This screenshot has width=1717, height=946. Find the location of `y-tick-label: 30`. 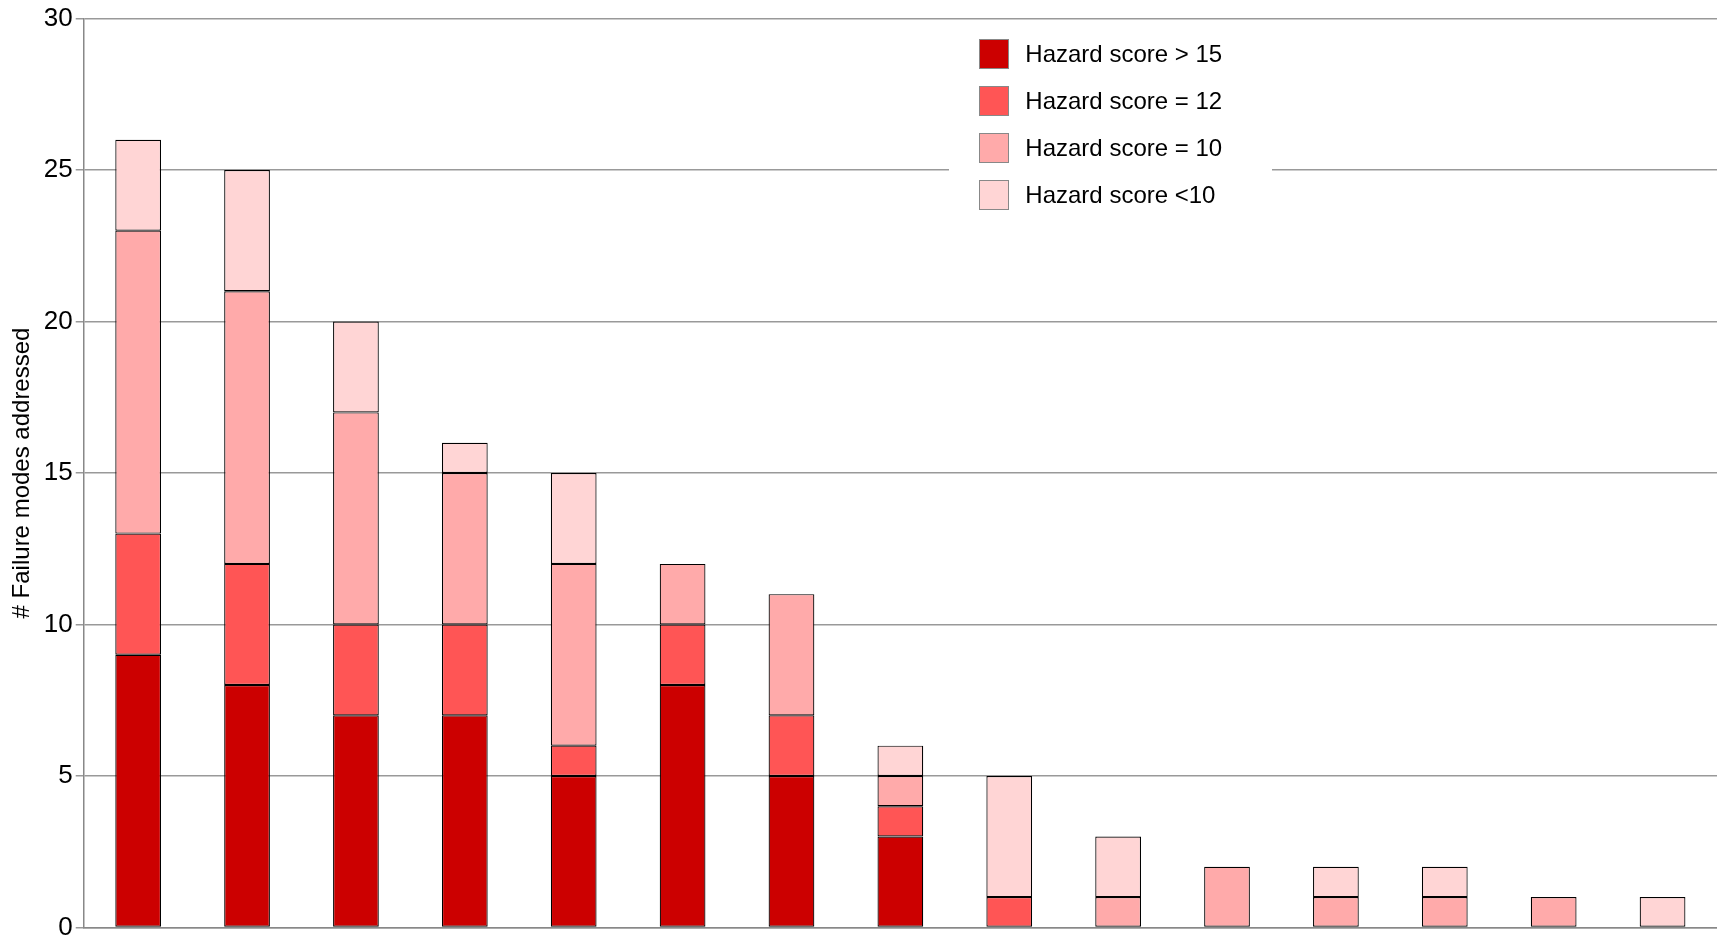

y-tick-label: 30 is located at coordinates (58, 16).